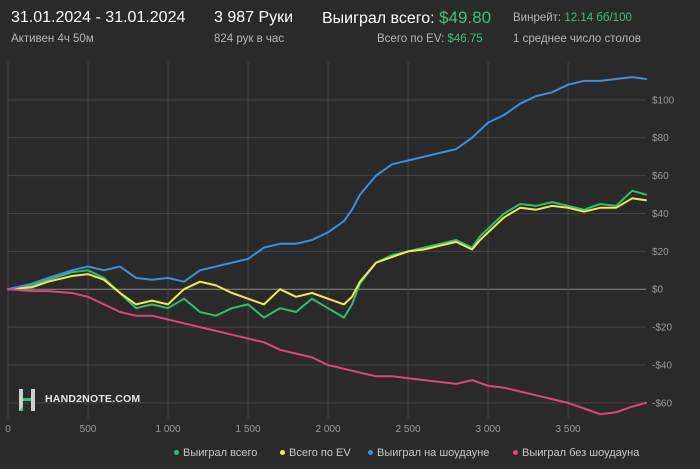 The height and width of the screenshot is (469, 700). What do you see at coordinates (488, 429) in the screenshot?
I see `x-tick-label: 3 000` at bounding box center [488, 429].